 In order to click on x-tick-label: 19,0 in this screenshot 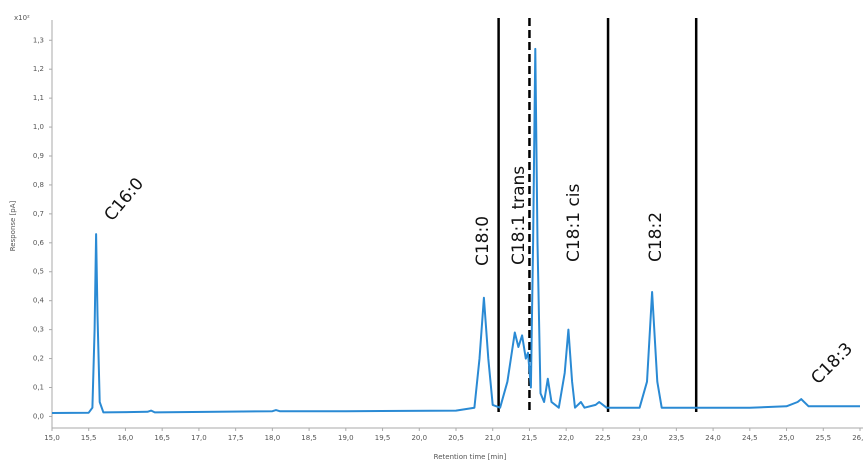, I will do `click(346, 438)`.